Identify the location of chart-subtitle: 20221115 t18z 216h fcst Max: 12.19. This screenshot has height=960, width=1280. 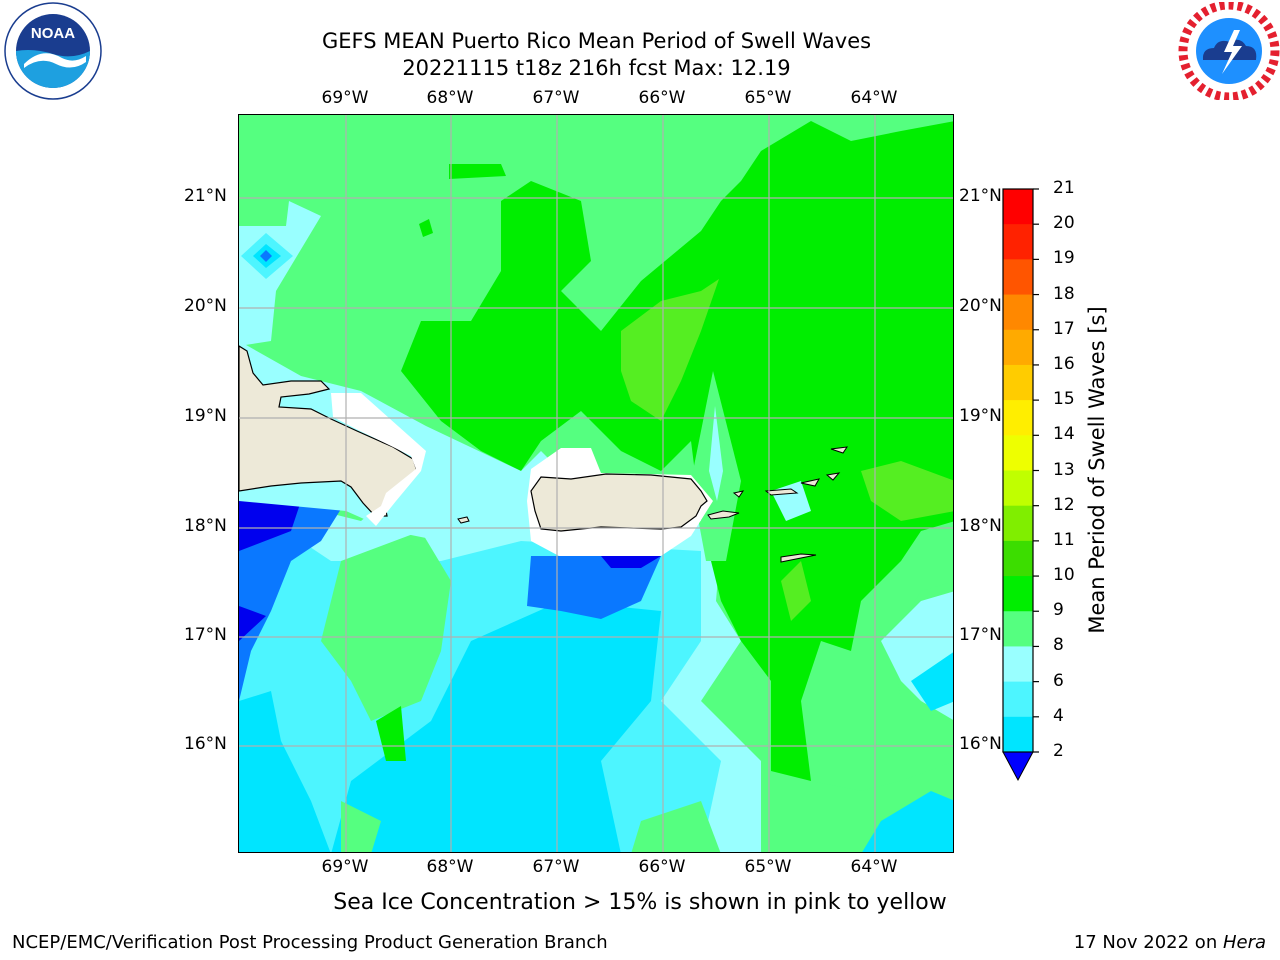
(596, 68).